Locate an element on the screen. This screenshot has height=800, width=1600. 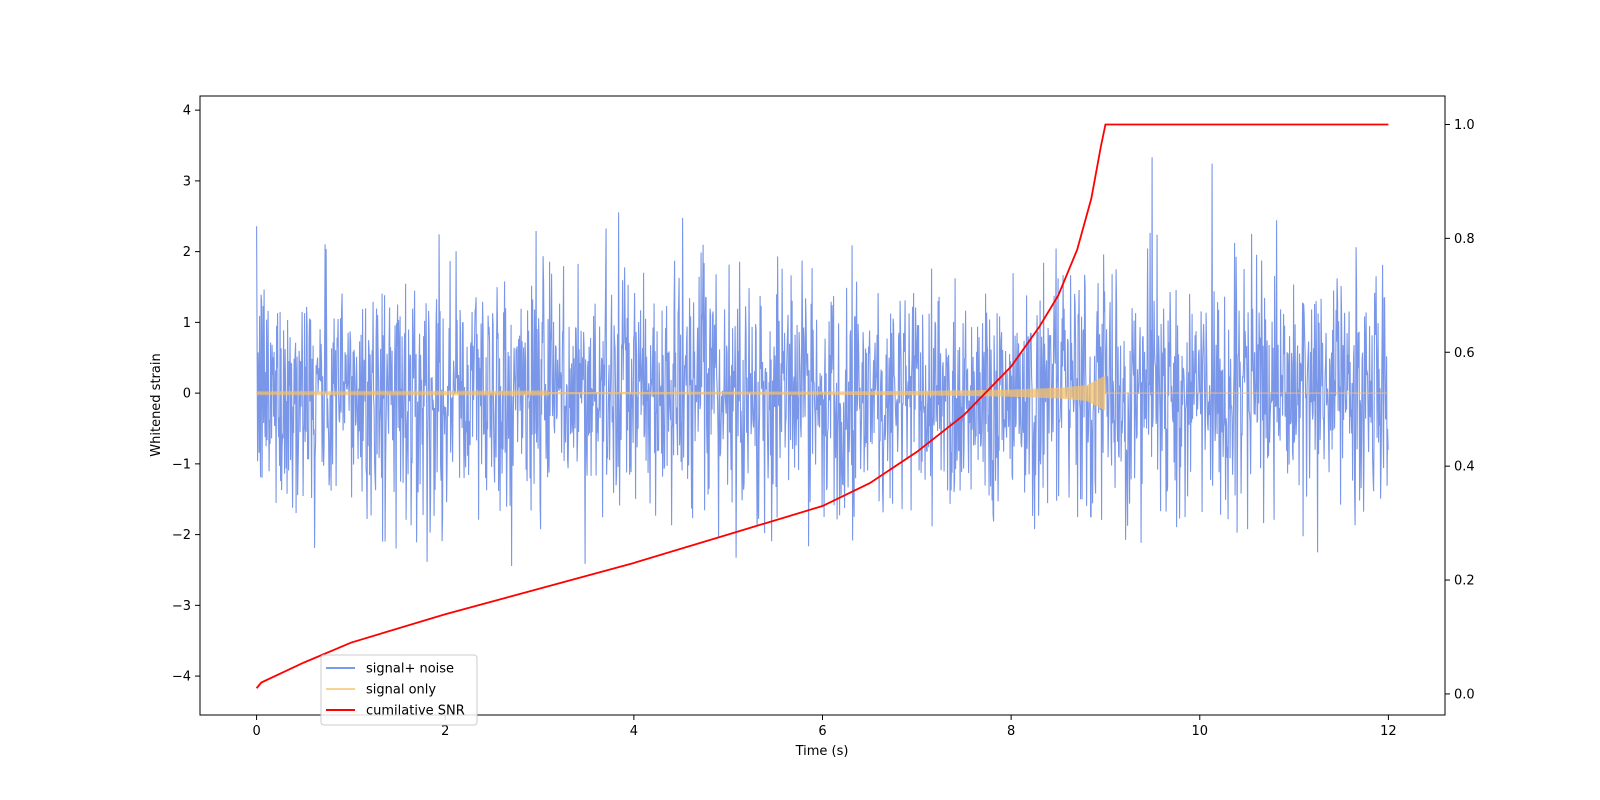
legend-label: signal only is located at coordinates (401, 690).